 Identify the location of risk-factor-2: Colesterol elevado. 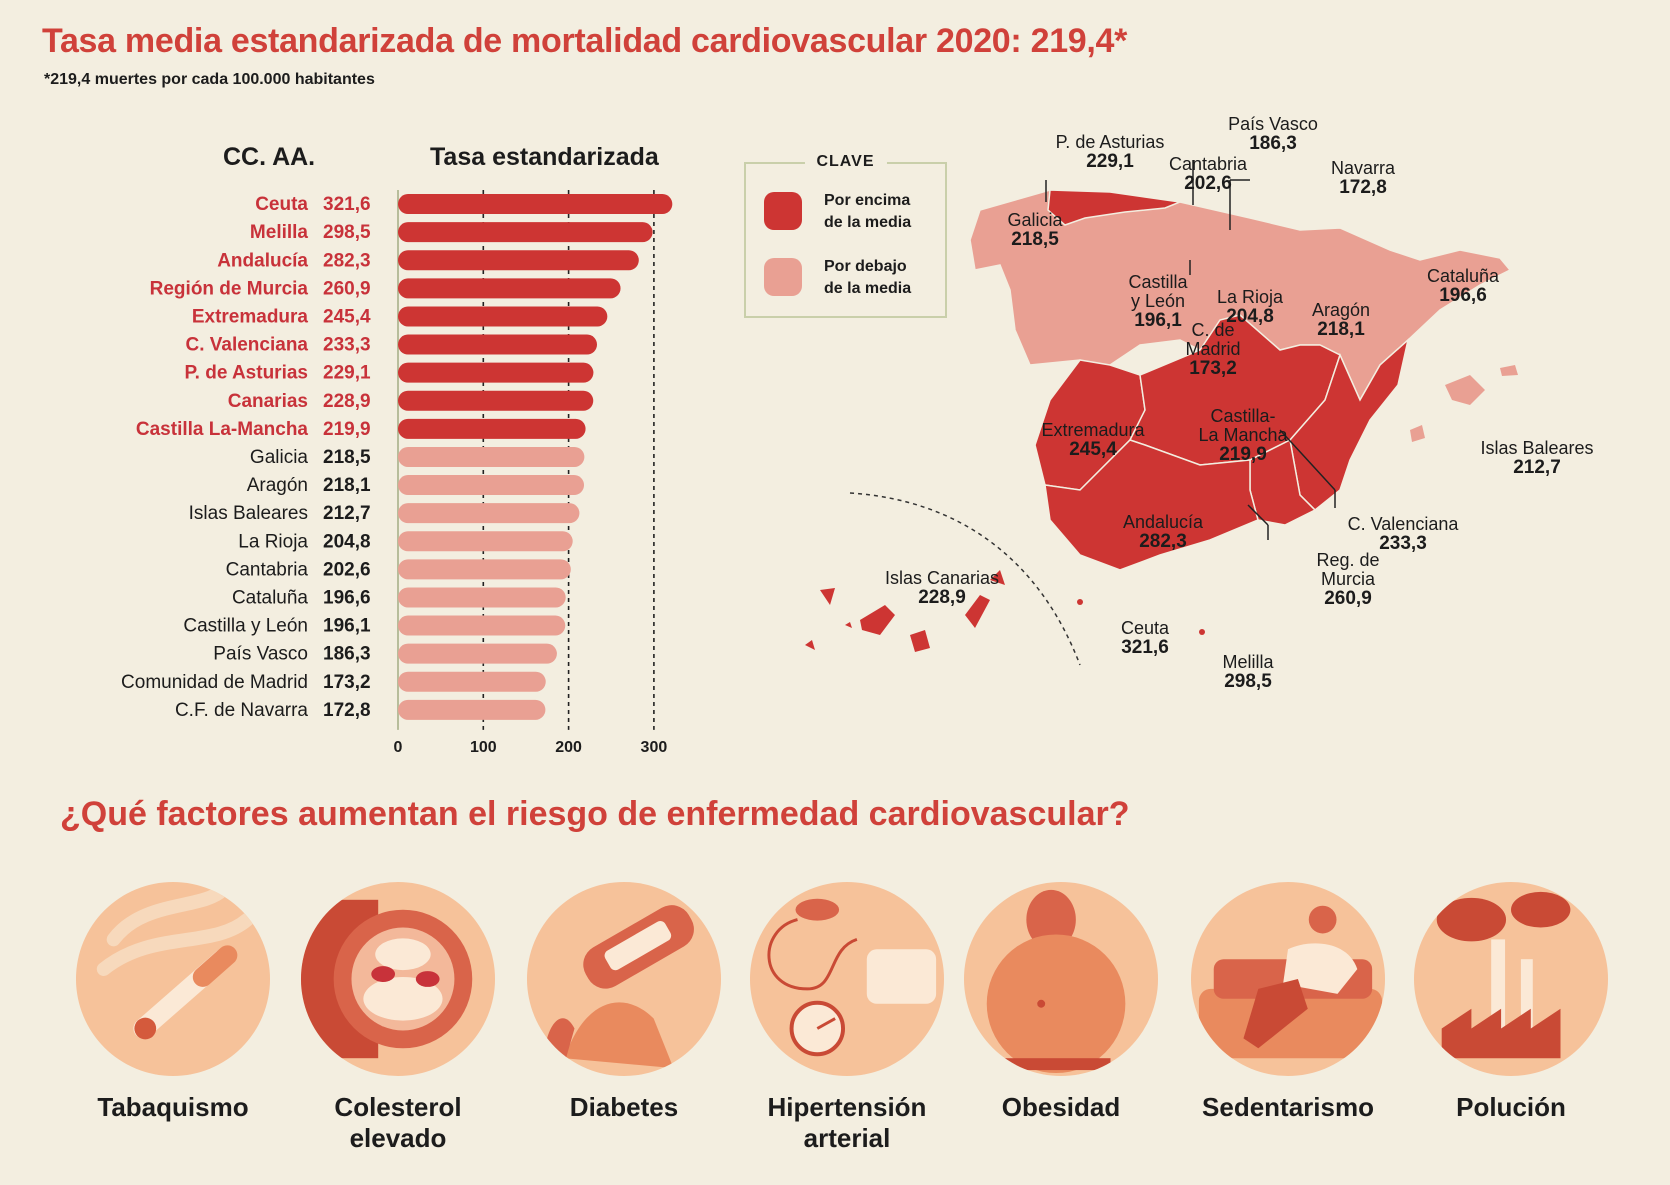
(398, 1017).